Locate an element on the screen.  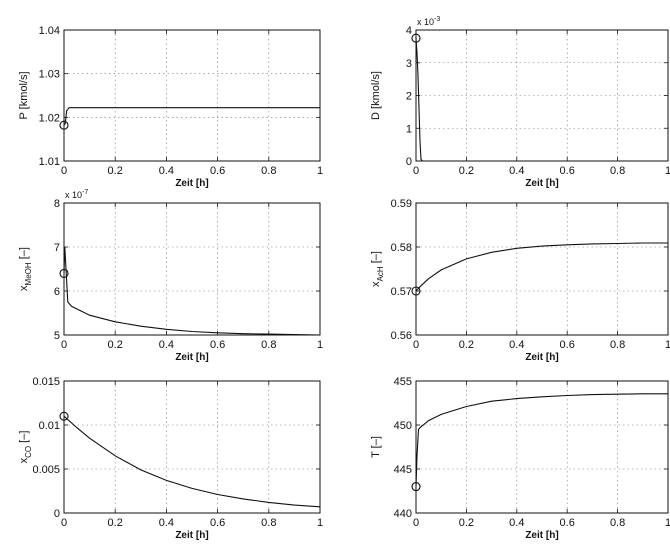
y-tick-label: 7 is located at coordinates (57, 248).